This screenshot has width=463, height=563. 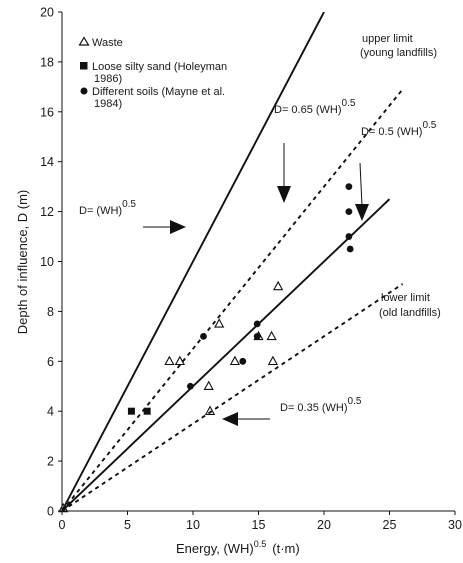 What do you see at coordinates (50, 412) in the screenshot?
I see `y-tick-label: 4` at bounding box center [50, 412].